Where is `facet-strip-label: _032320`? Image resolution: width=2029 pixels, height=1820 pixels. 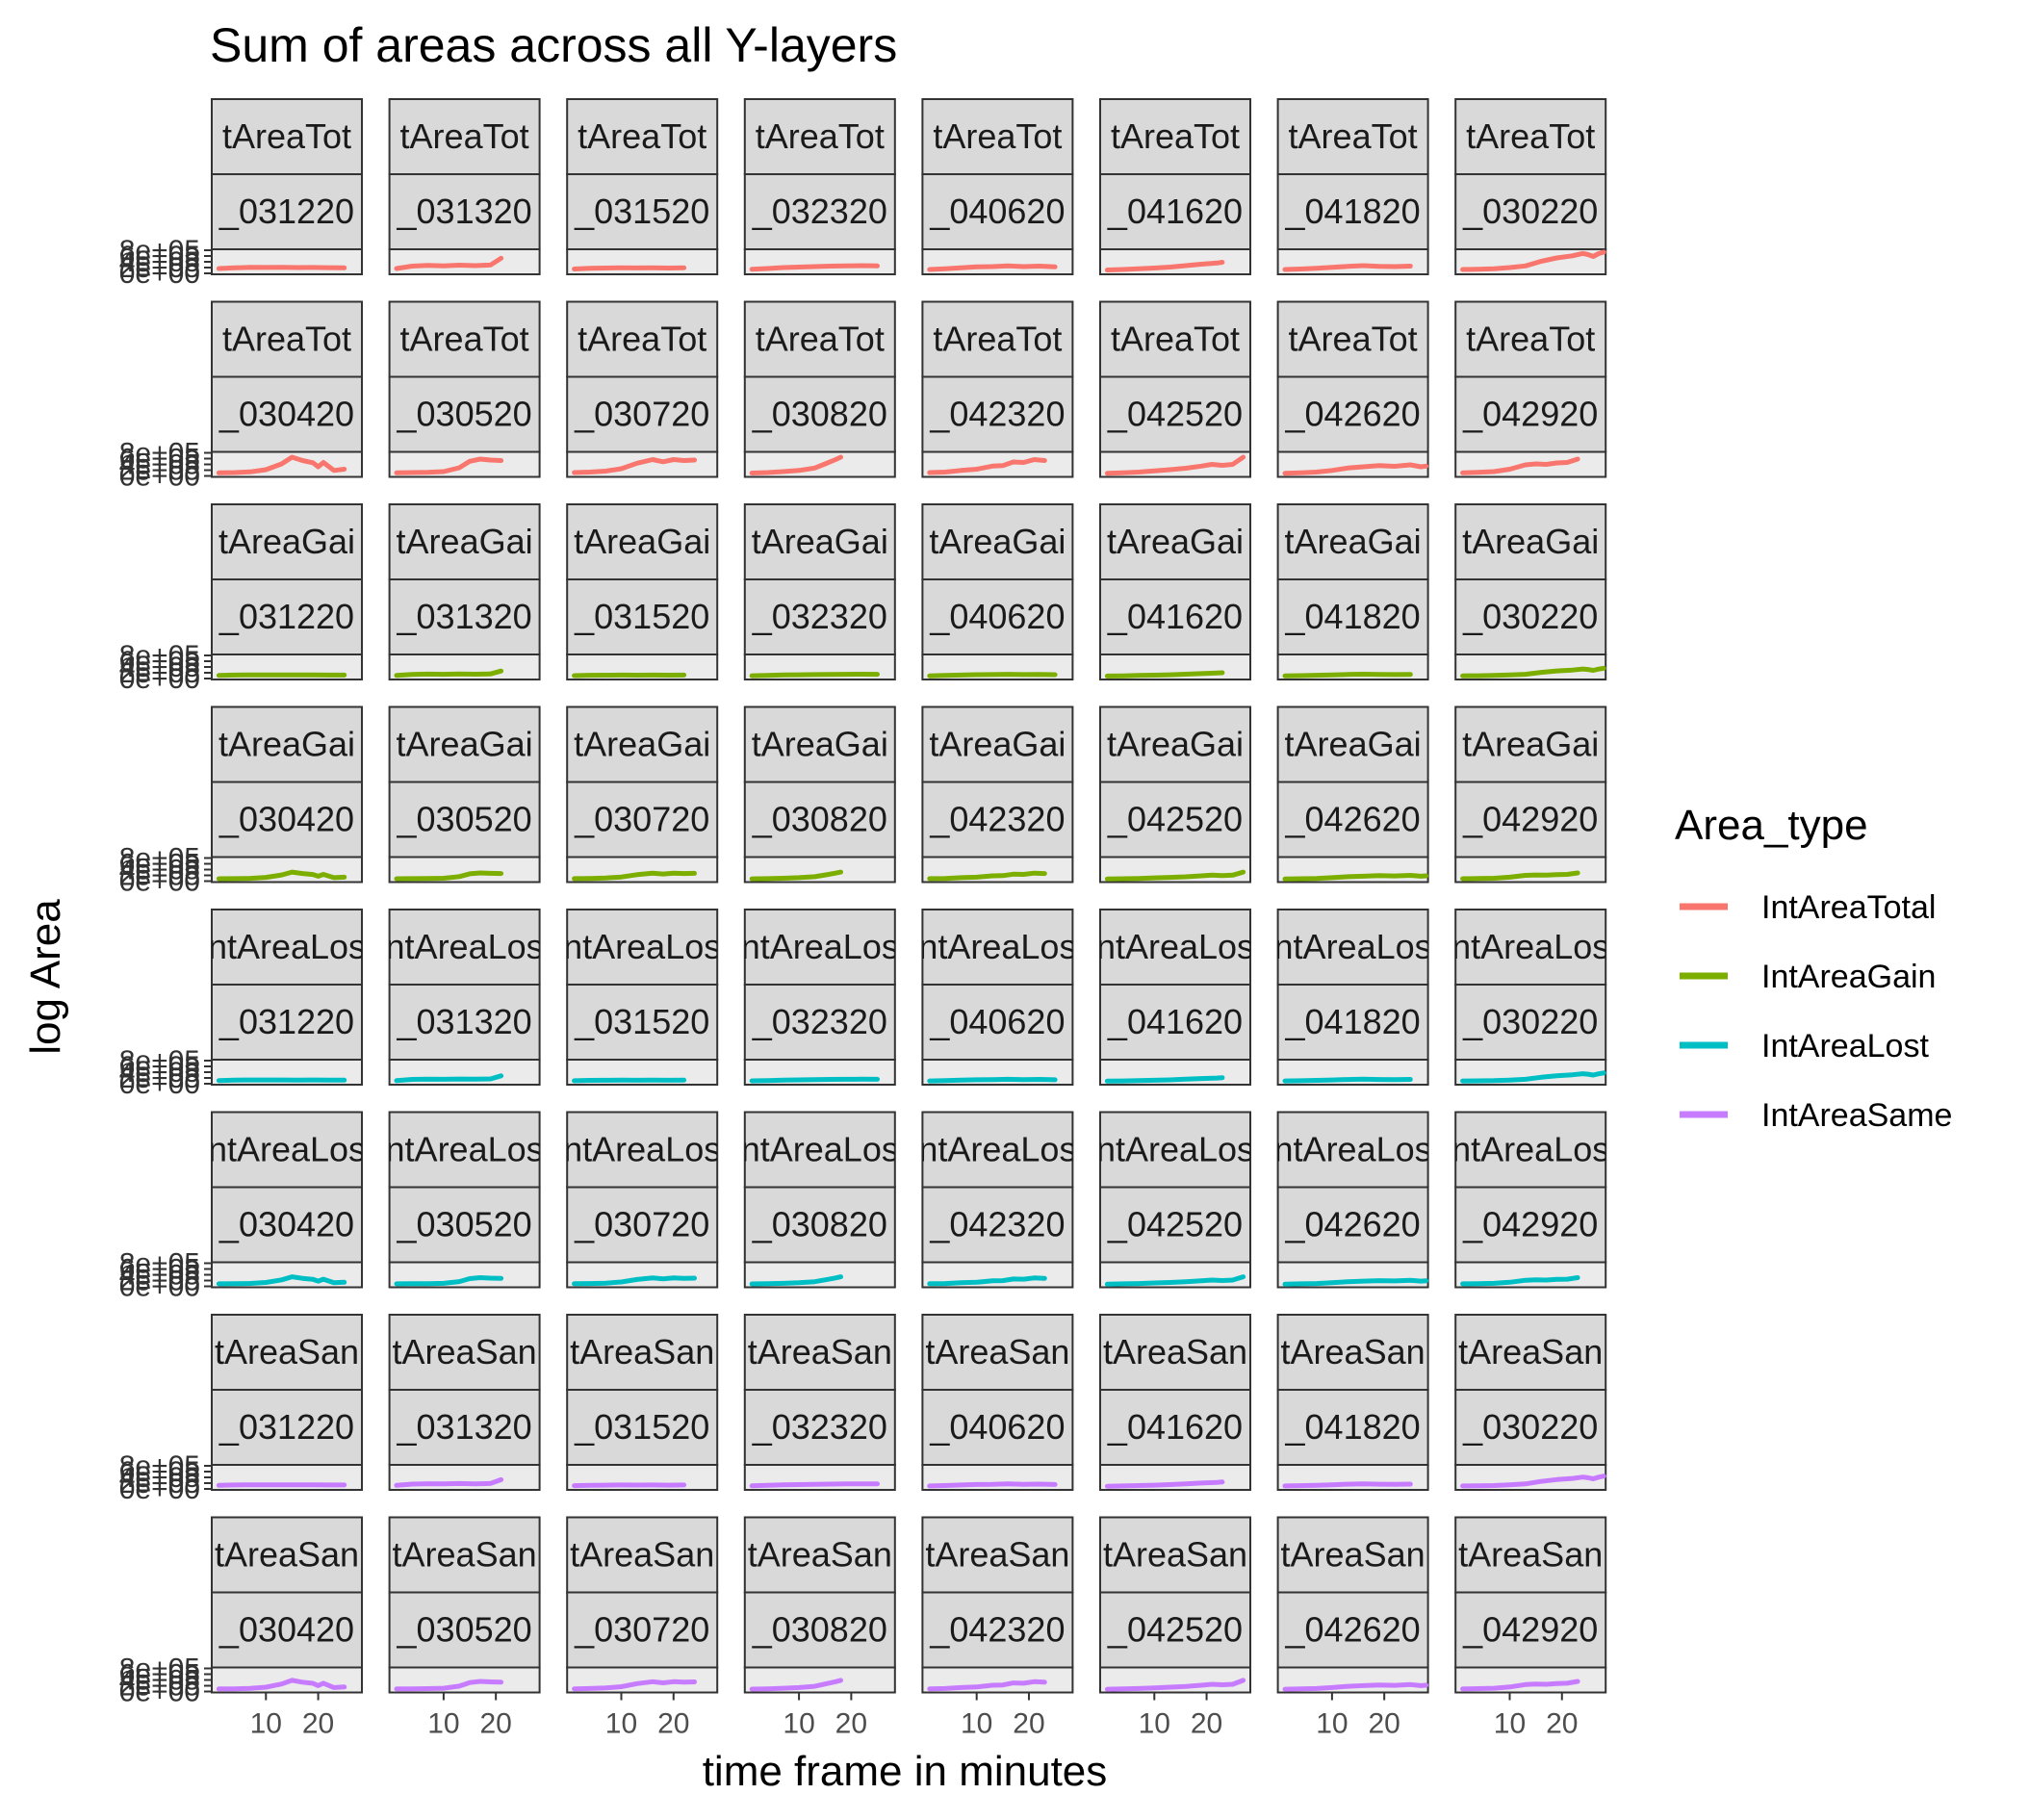
facet-strip-label: _032320 is located at coordinates (819, 617).